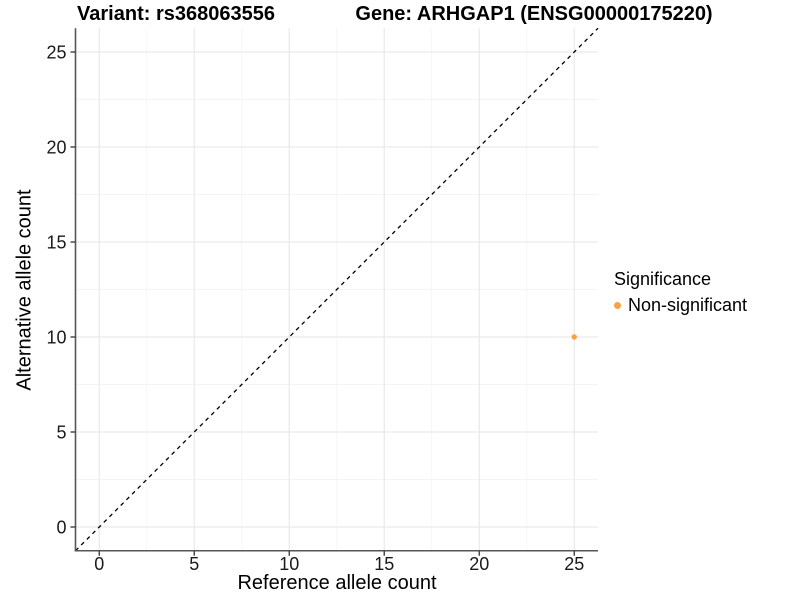  What do you see at coordinates (688, 304) in the screenshot?
I see `legend-entry-label: Non-significant` at bounding box center [688, 304].